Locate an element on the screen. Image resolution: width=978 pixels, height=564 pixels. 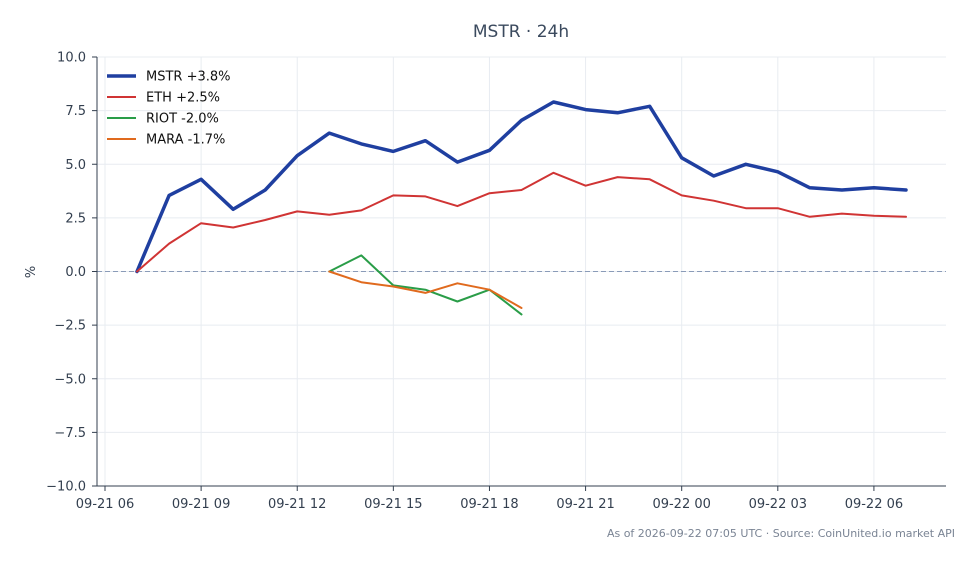
y-tick-label: −7.5 is located at coordinates (70, 433).